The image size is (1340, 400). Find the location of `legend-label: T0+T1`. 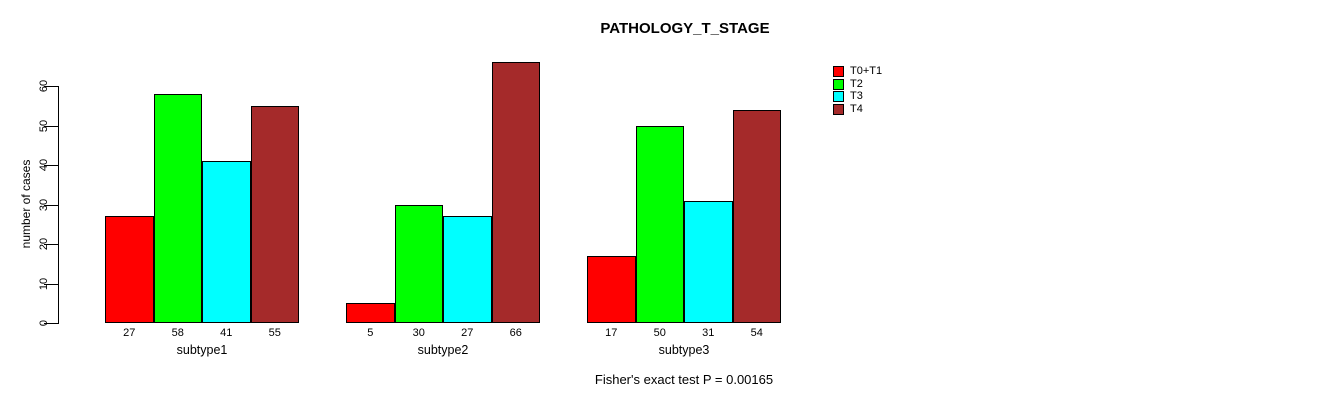

legend-label: T0+T1 is located at coordinates (866, 71).